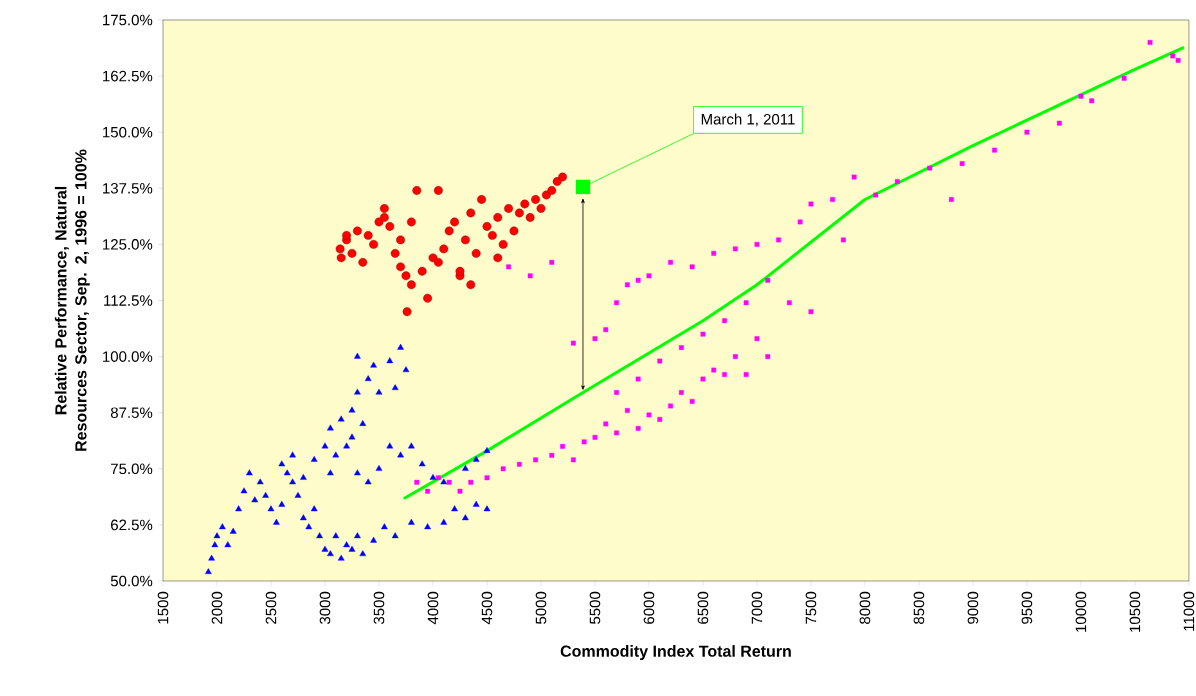 The height and width of the screenshot is (696, 1196). Describe the element at coordinates (325, 607) in the screenshot. I see `x-tick-label: 3000` at that location.